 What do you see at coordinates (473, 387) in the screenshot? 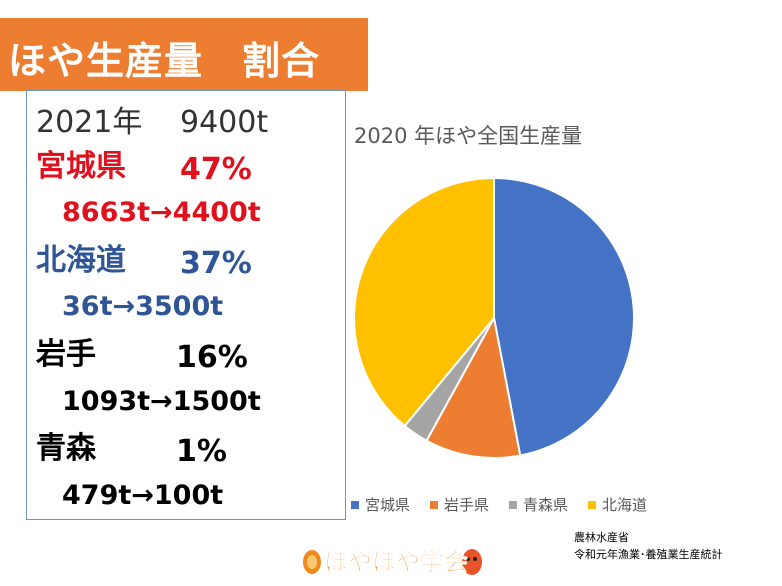
I see `pie-slice-iwate` at bounding box center [473, 387].